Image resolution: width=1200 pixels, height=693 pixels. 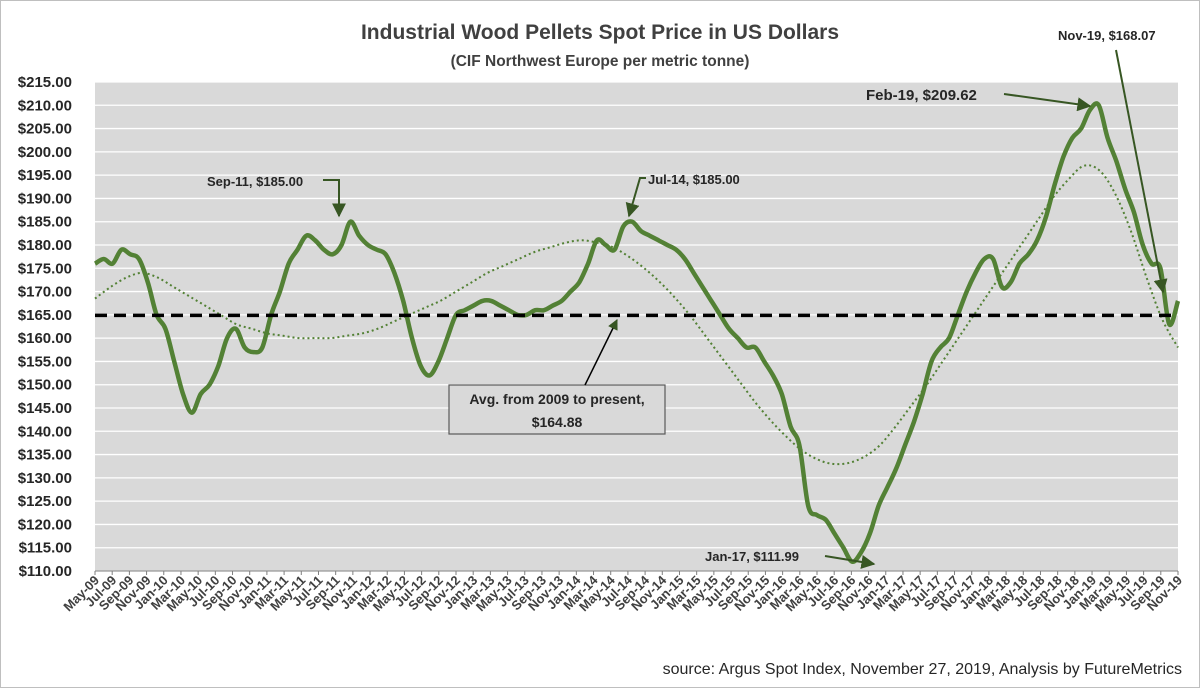 What do you see at coordinates (694, 179) in the screenshot?
I see `annotation-jul-14: Jul-14, $185.00` at bounding box center [694, 179].